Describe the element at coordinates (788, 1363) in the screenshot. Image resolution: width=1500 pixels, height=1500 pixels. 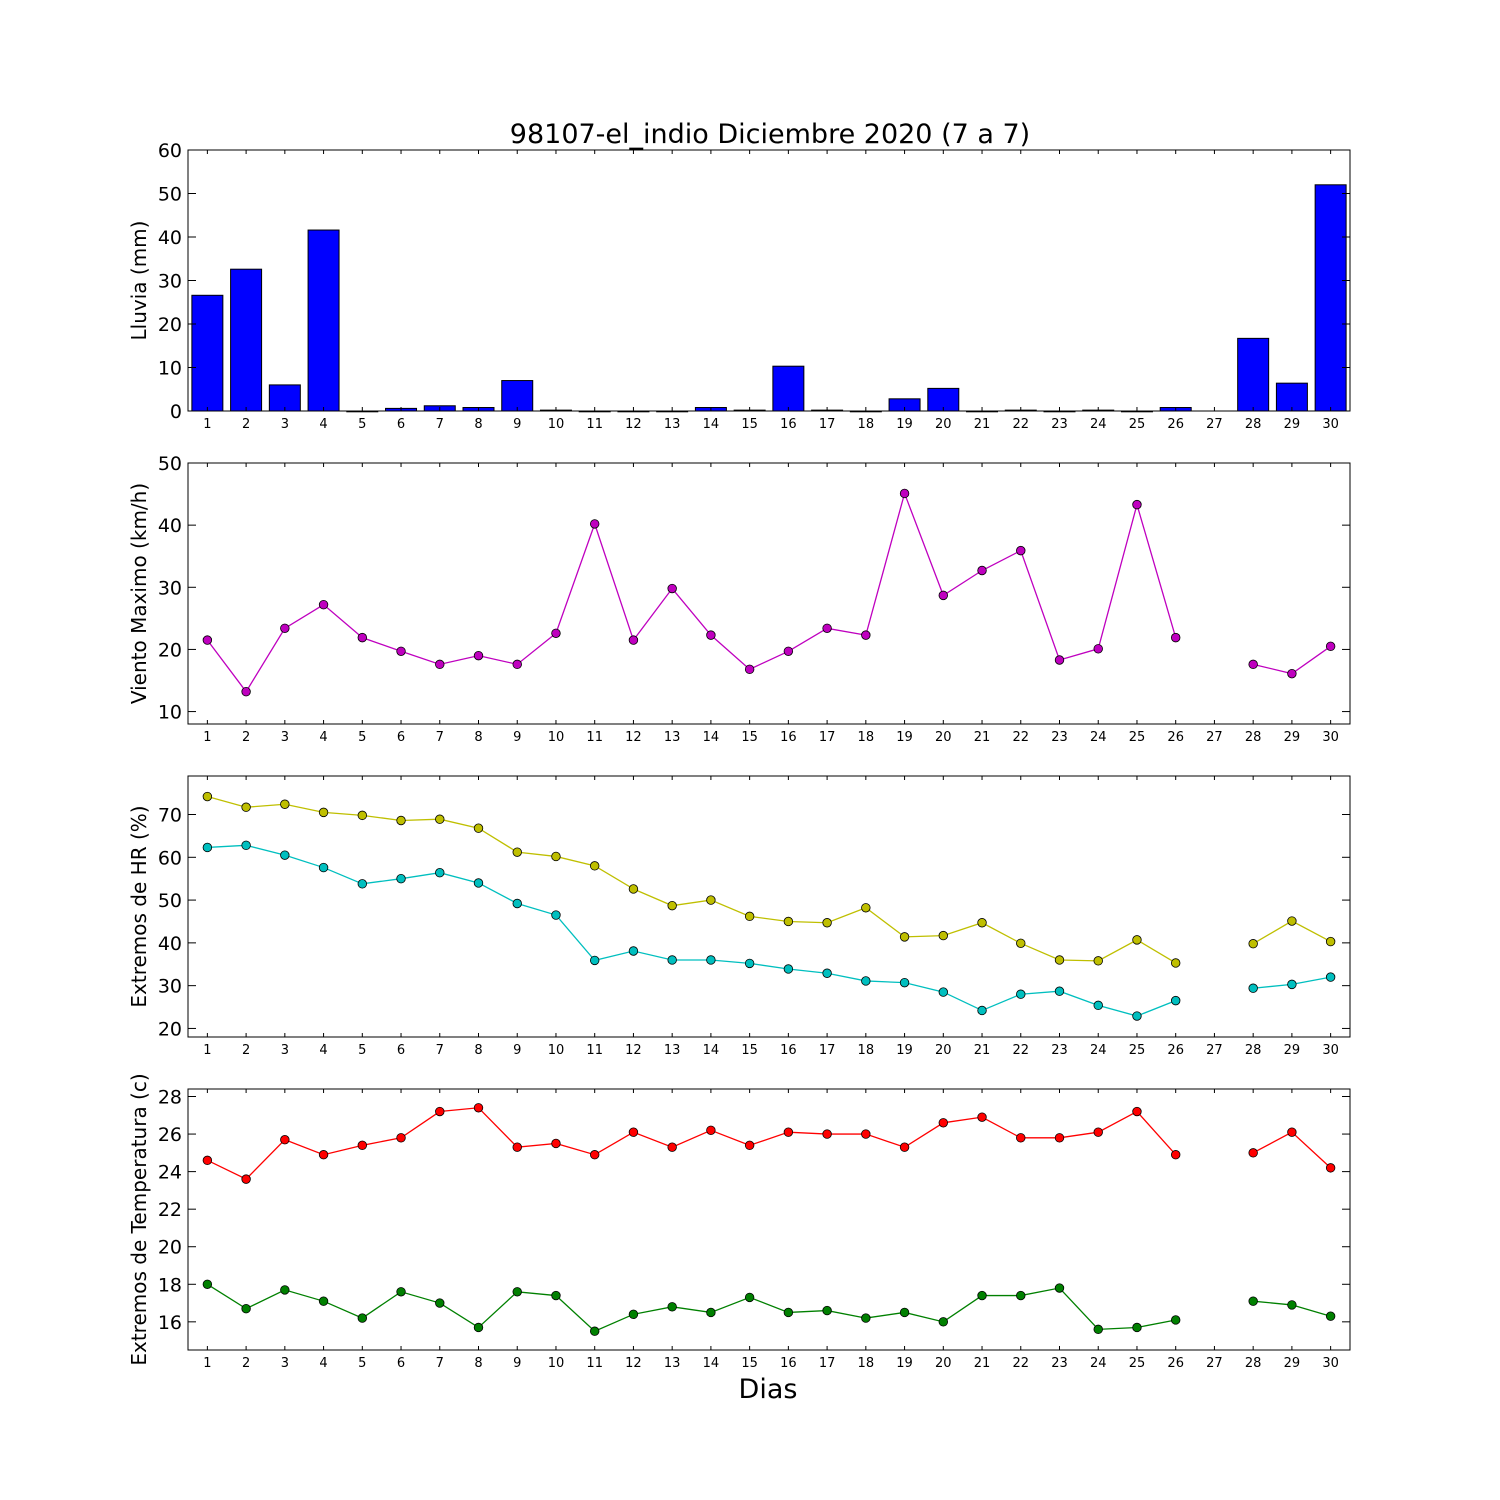
I see `x-tick-label: 16` at that location.